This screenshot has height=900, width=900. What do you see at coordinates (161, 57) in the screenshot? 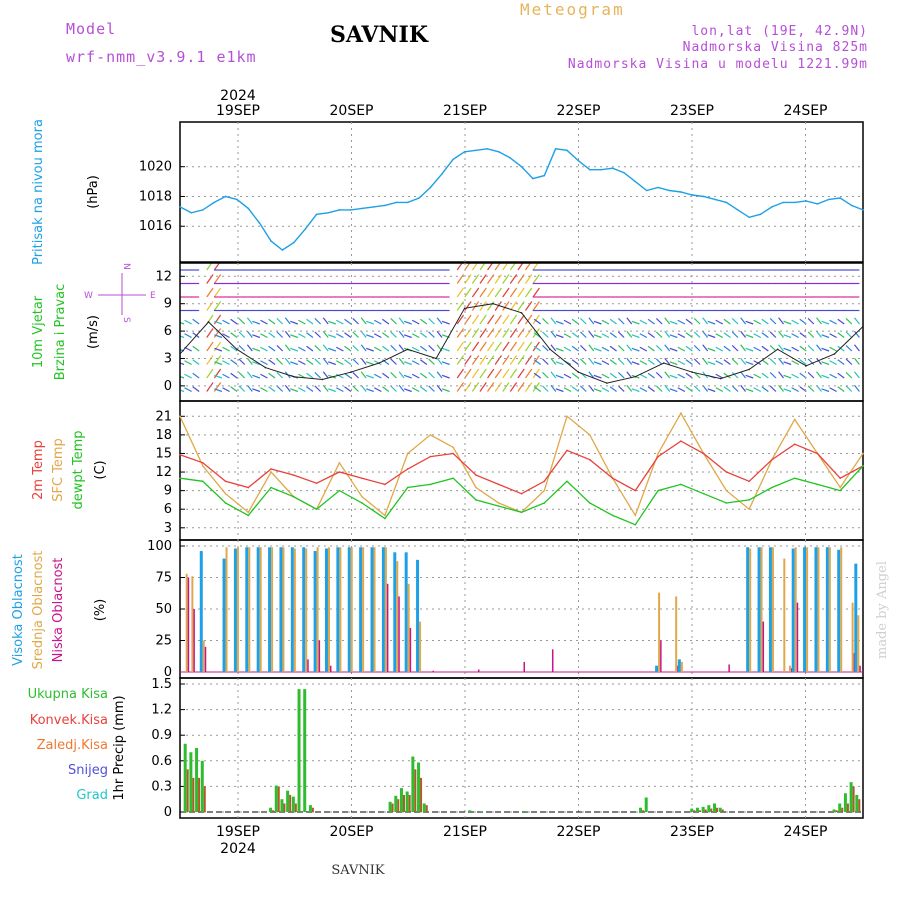
I see `model-name: wrf-nmm_v3.9.1 e1km` at bounding box center [161, 57].